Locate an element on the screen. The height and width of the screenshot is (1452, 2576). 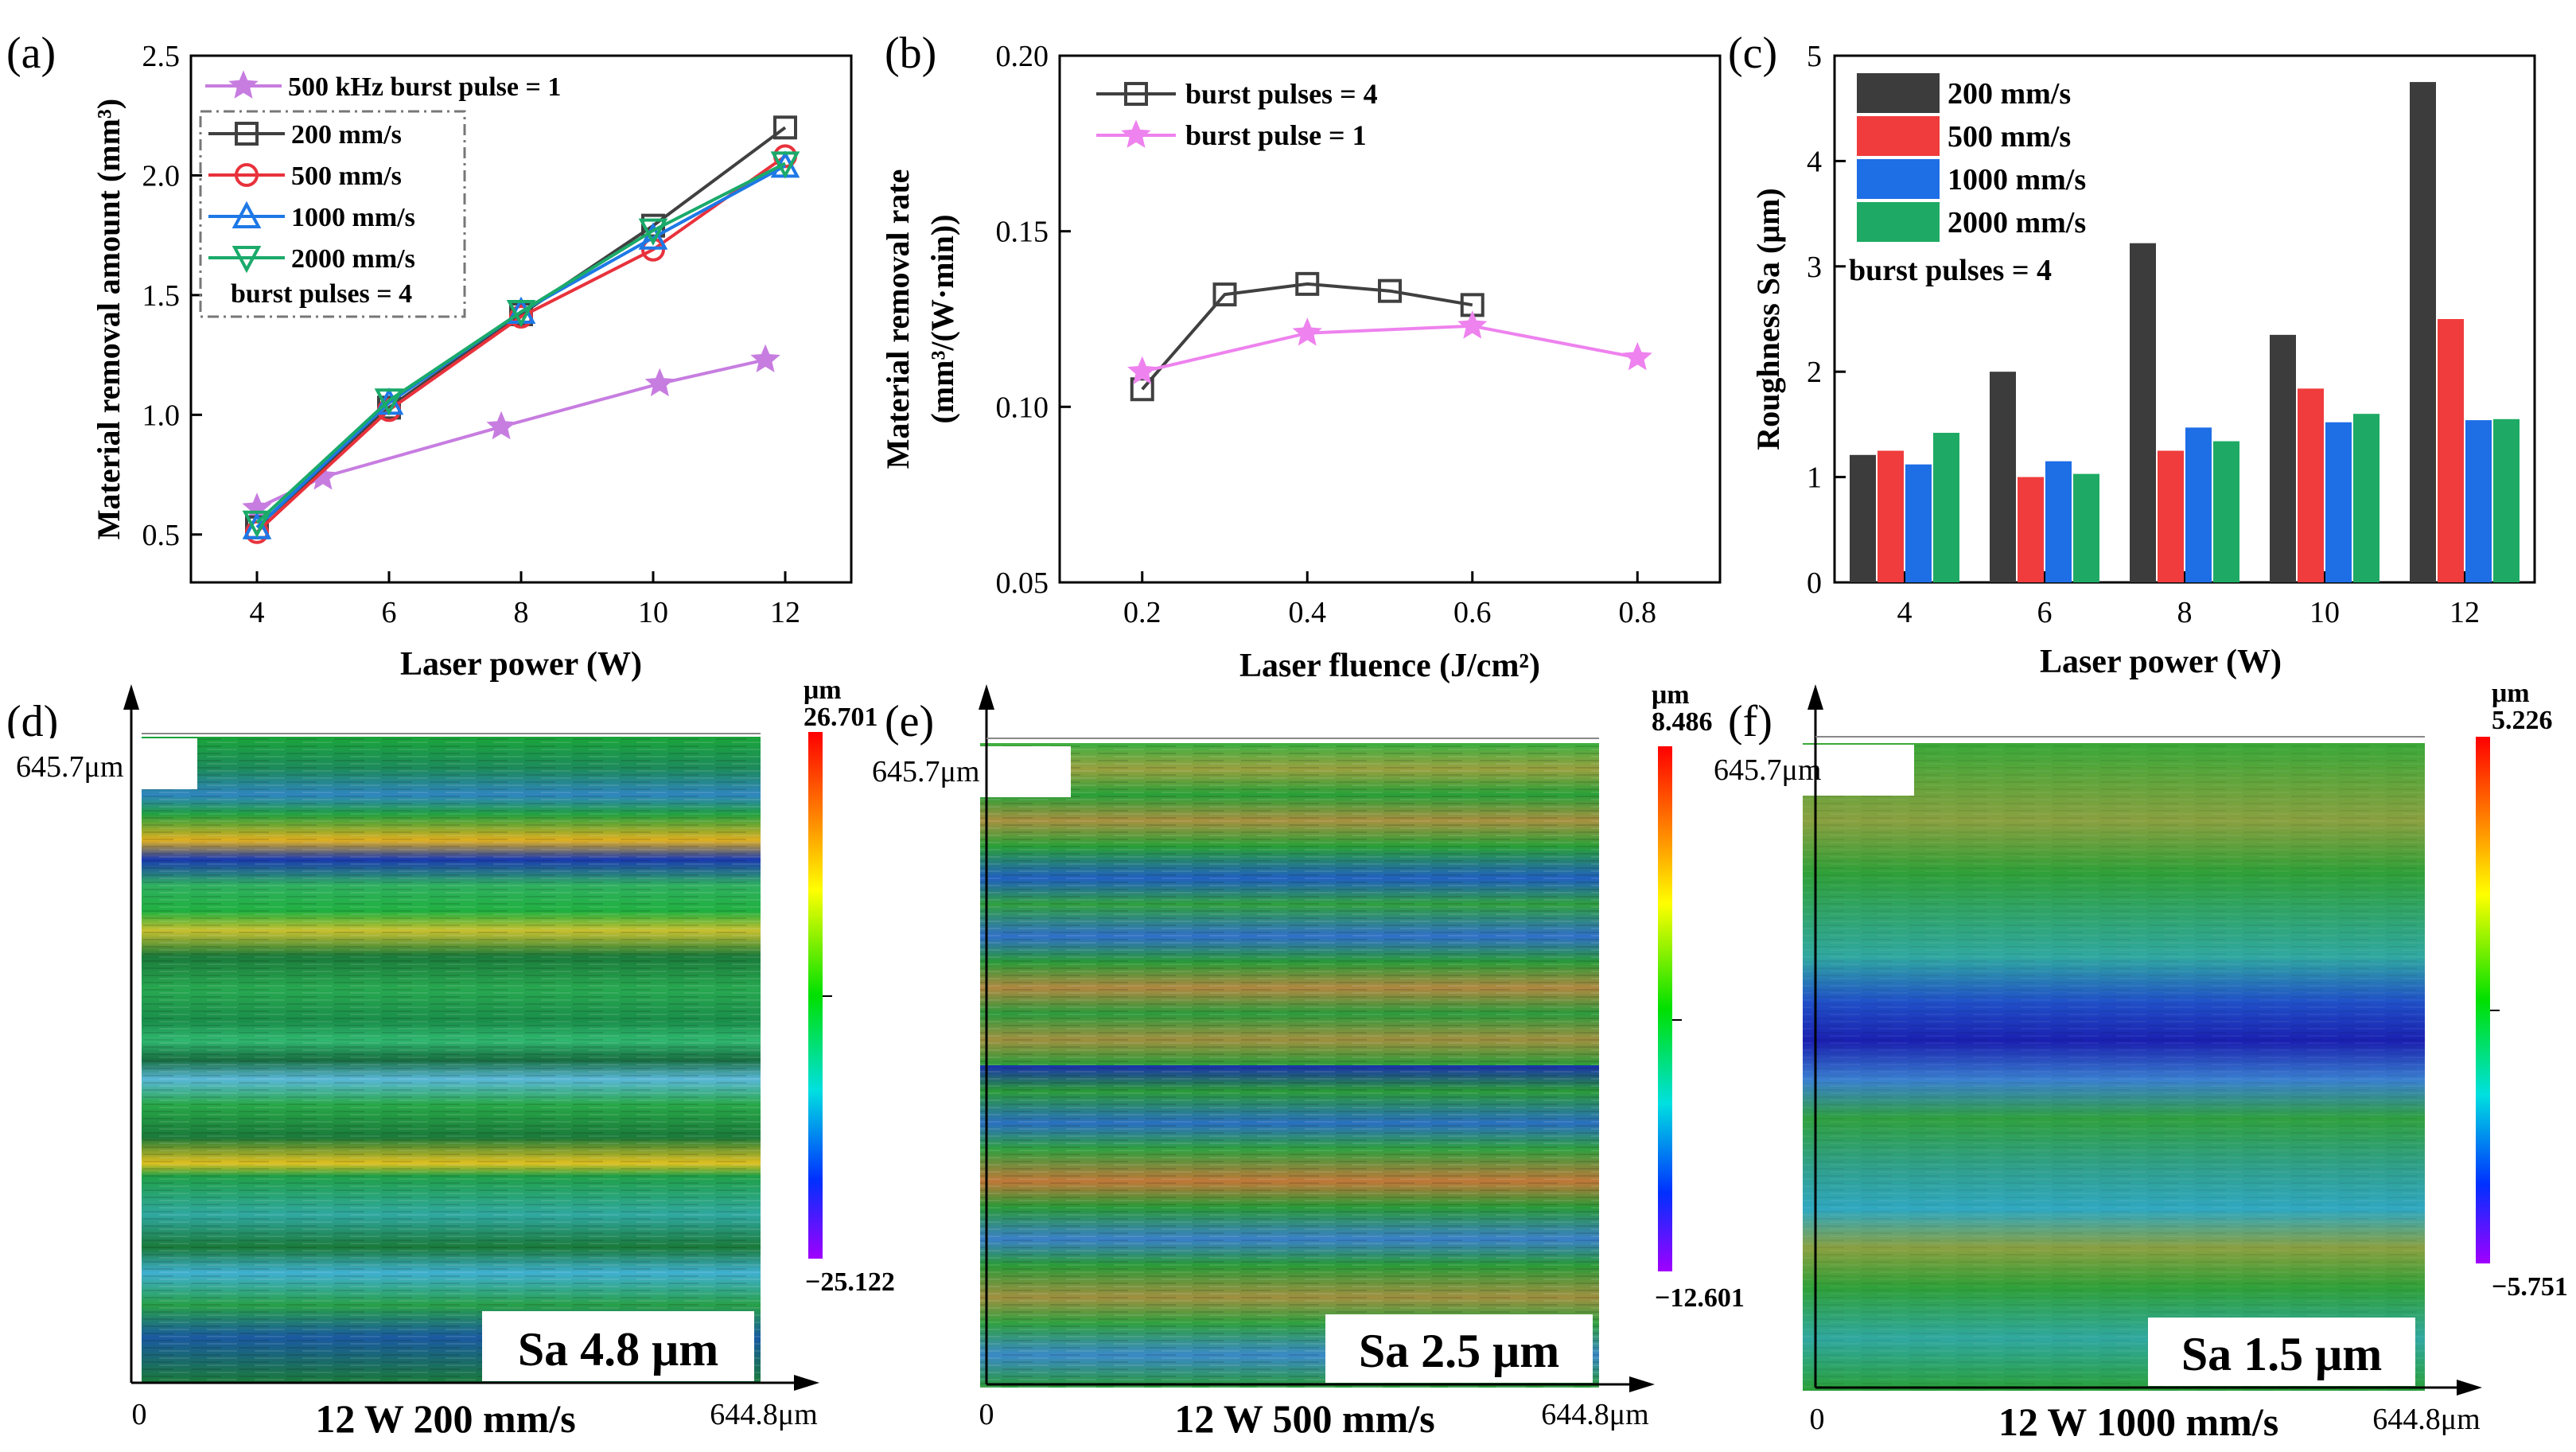
surface-map-f-texture is located at coordinates (2114, 1067).